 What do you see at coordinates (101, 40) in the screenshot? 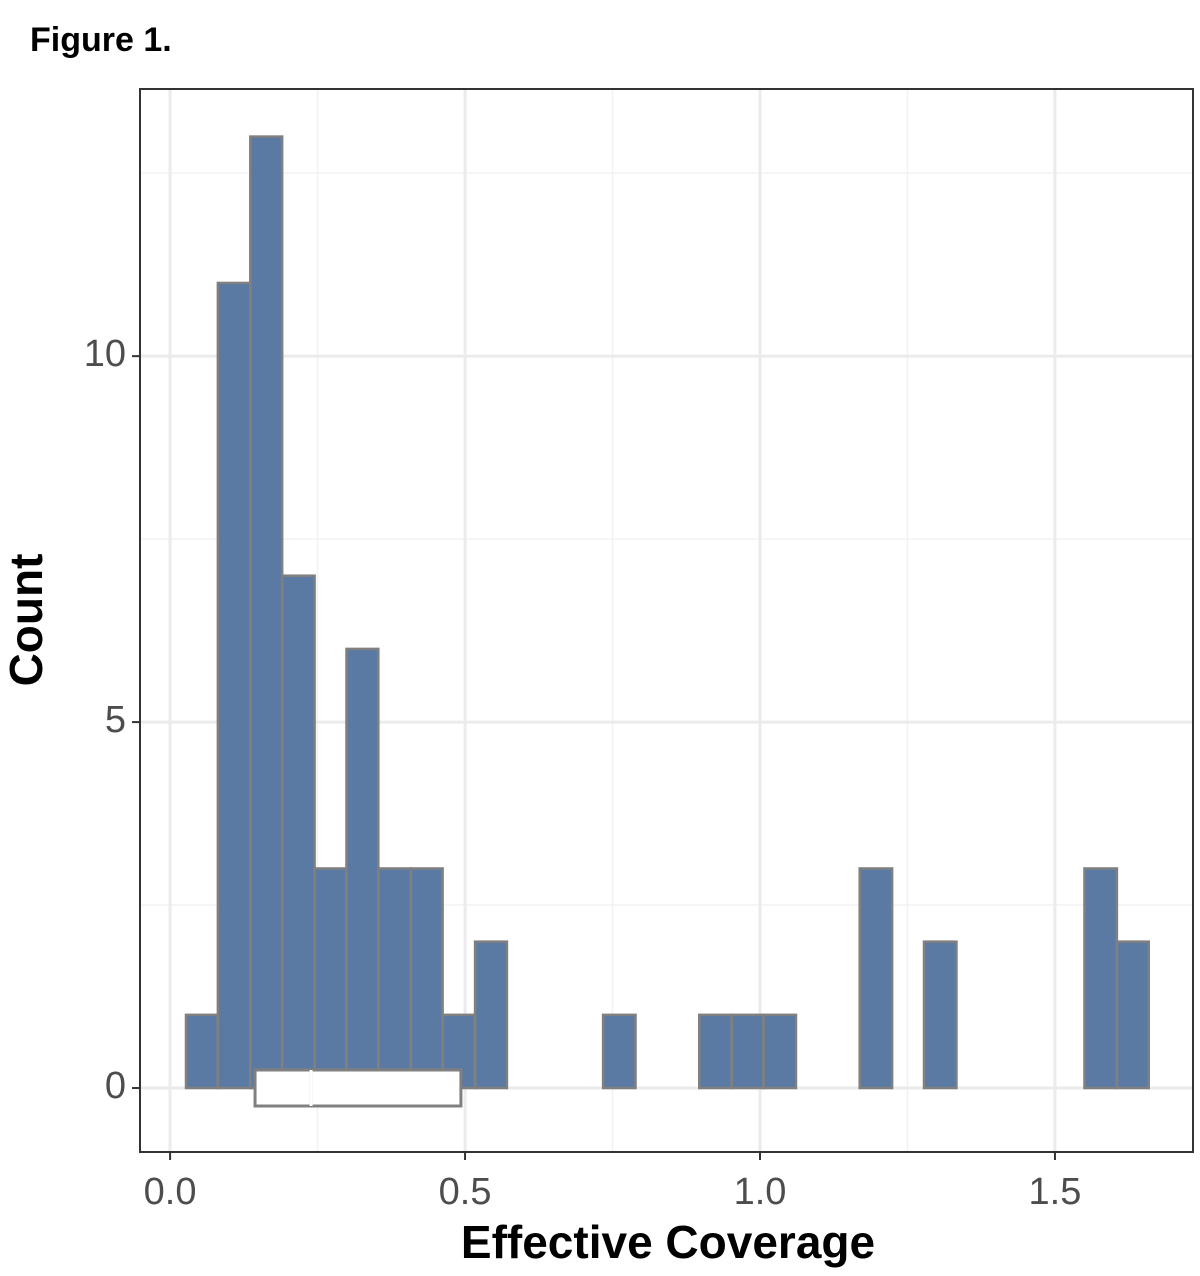
I see `chart-title: Figure 1.` at bounding box center [101, 40].